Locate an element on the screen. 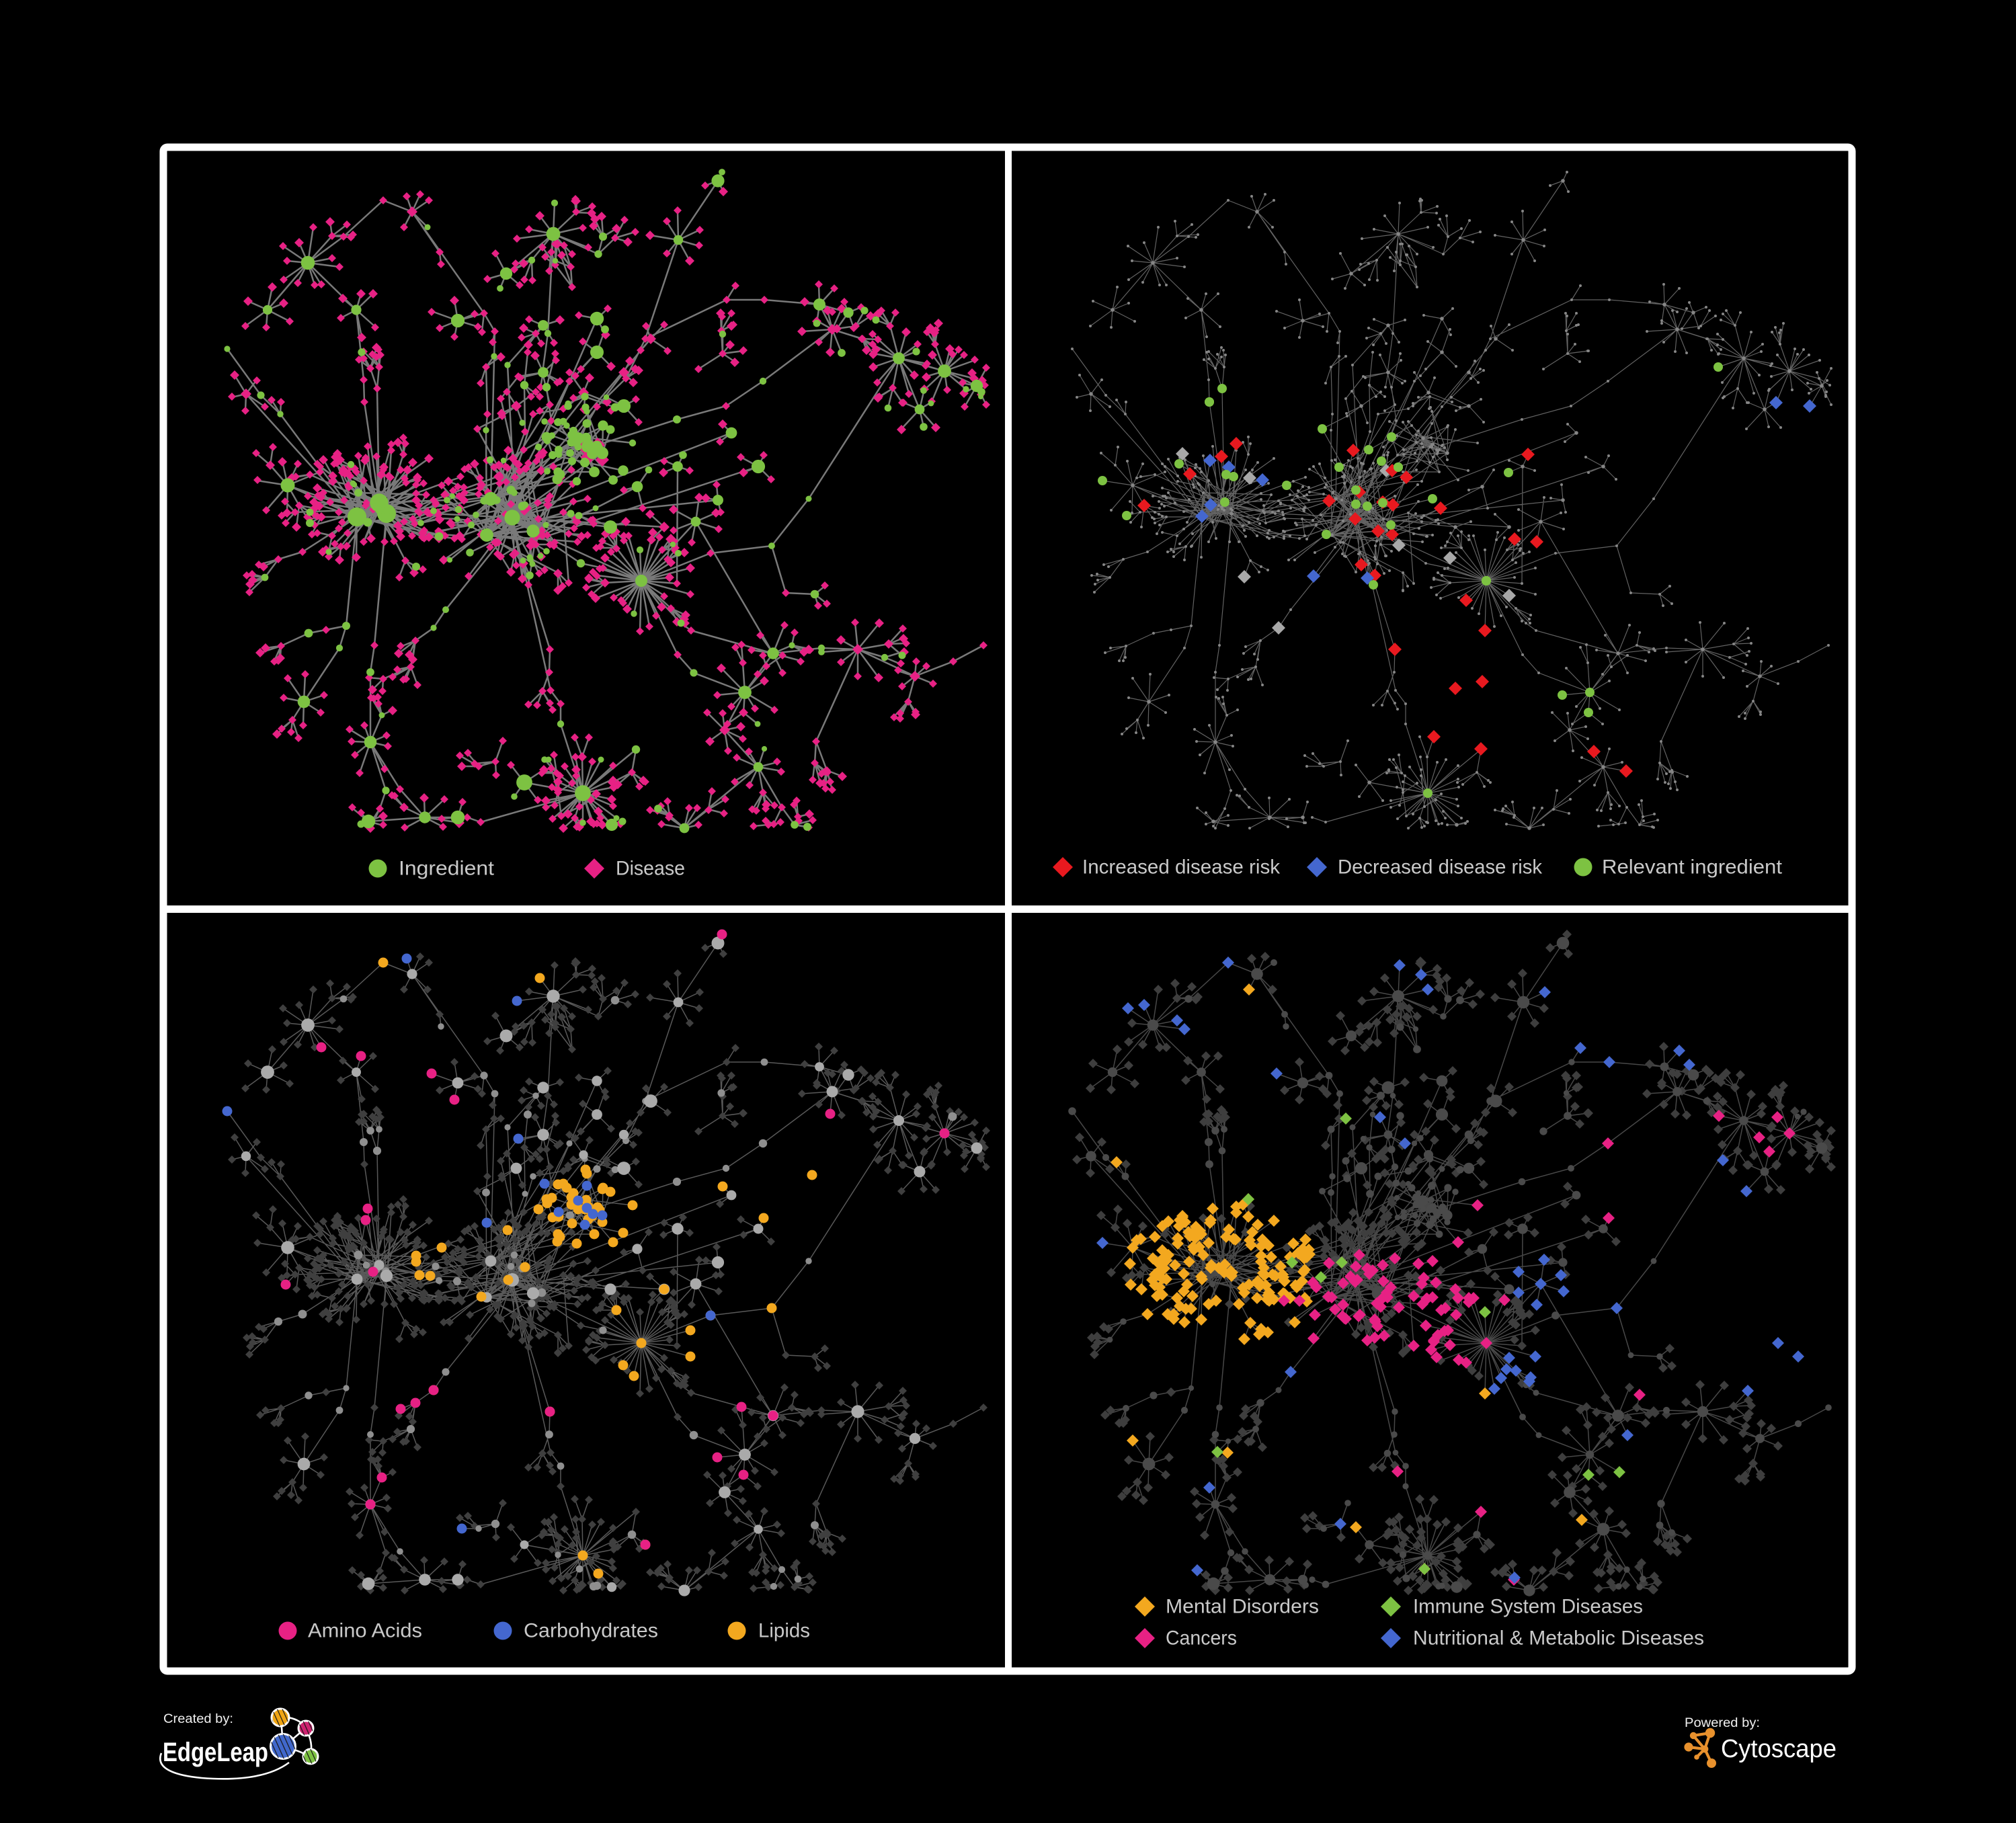 This screenshot has width=2016, height=1823. svg-text: Created by: is located at coordinates (198, 1719).